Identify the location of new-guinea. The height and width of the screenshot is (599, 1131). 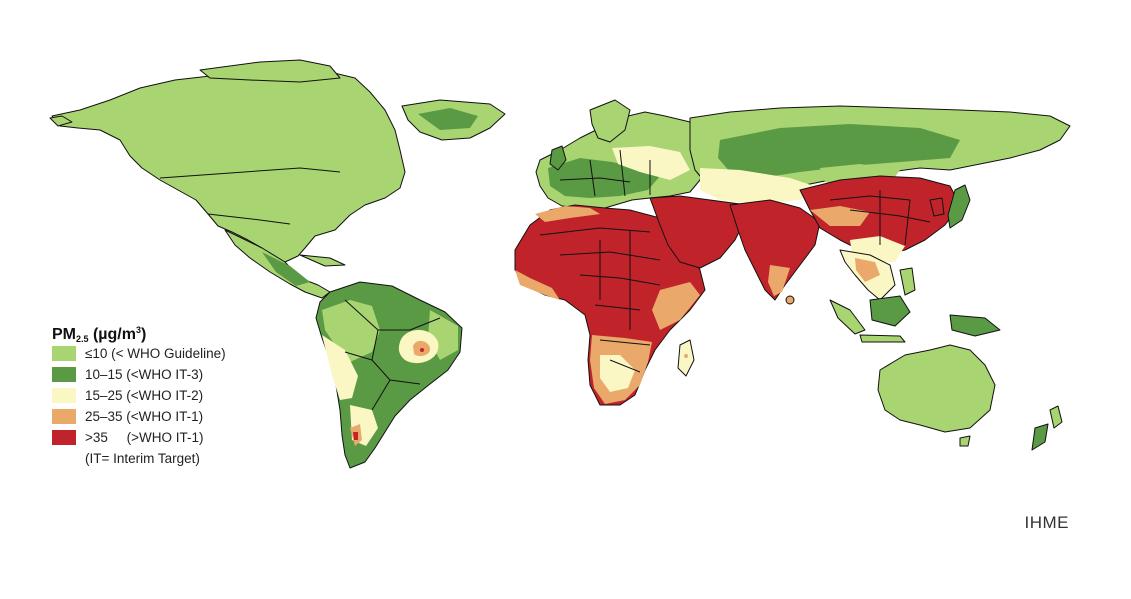
(975, 325).